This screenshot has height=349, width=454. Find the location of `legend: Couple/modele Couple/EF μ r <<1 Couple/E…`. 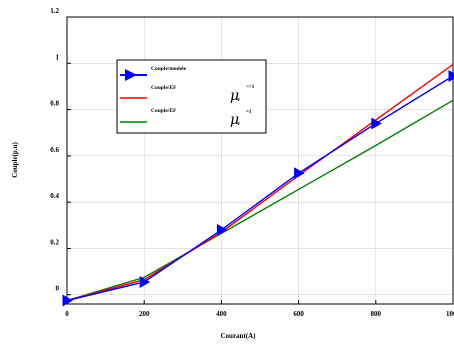

legend: Couple/modele Couple/EF μ r <<1 Couple/E… is located at coordinates (191, 96).